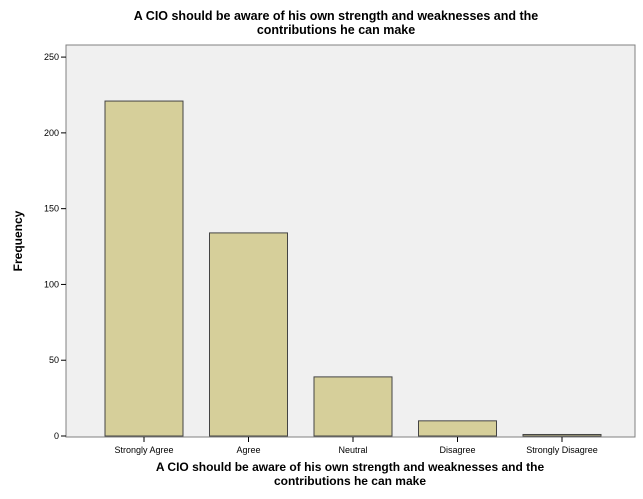 Image resolution: width=643 pixels, height=499 pixels. I want to click on x-tick-label: Disagree, so click(457, 450).